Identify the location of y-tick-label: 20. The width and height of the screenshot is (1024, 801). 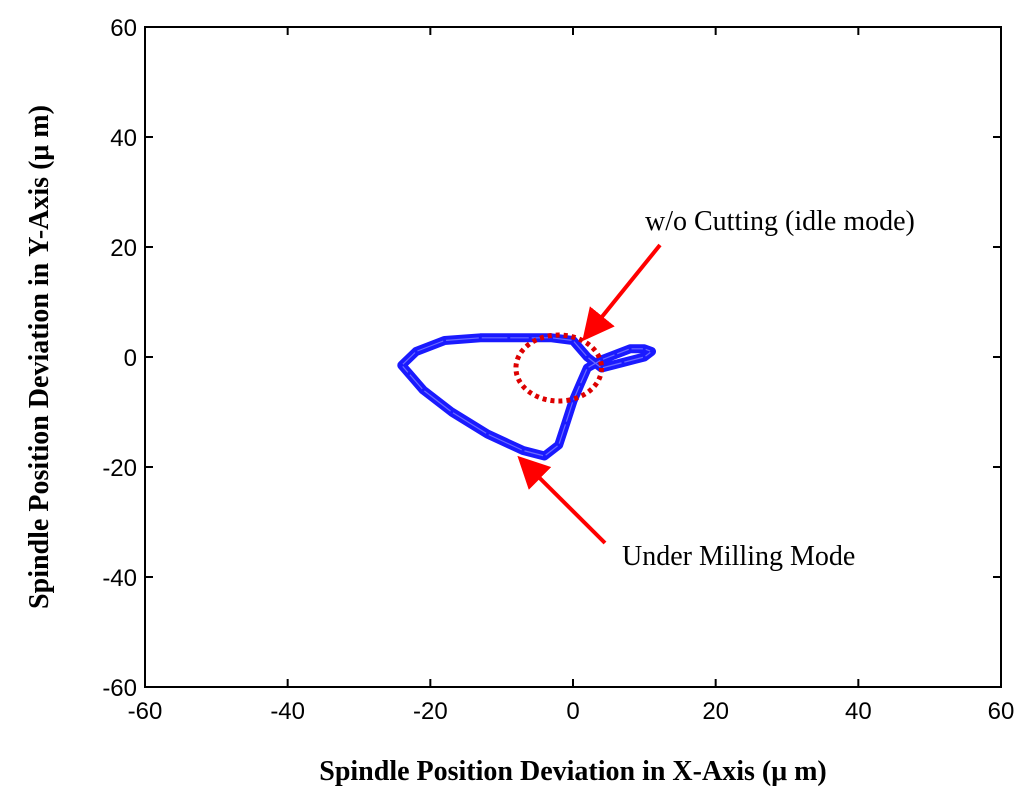
(123, 248).